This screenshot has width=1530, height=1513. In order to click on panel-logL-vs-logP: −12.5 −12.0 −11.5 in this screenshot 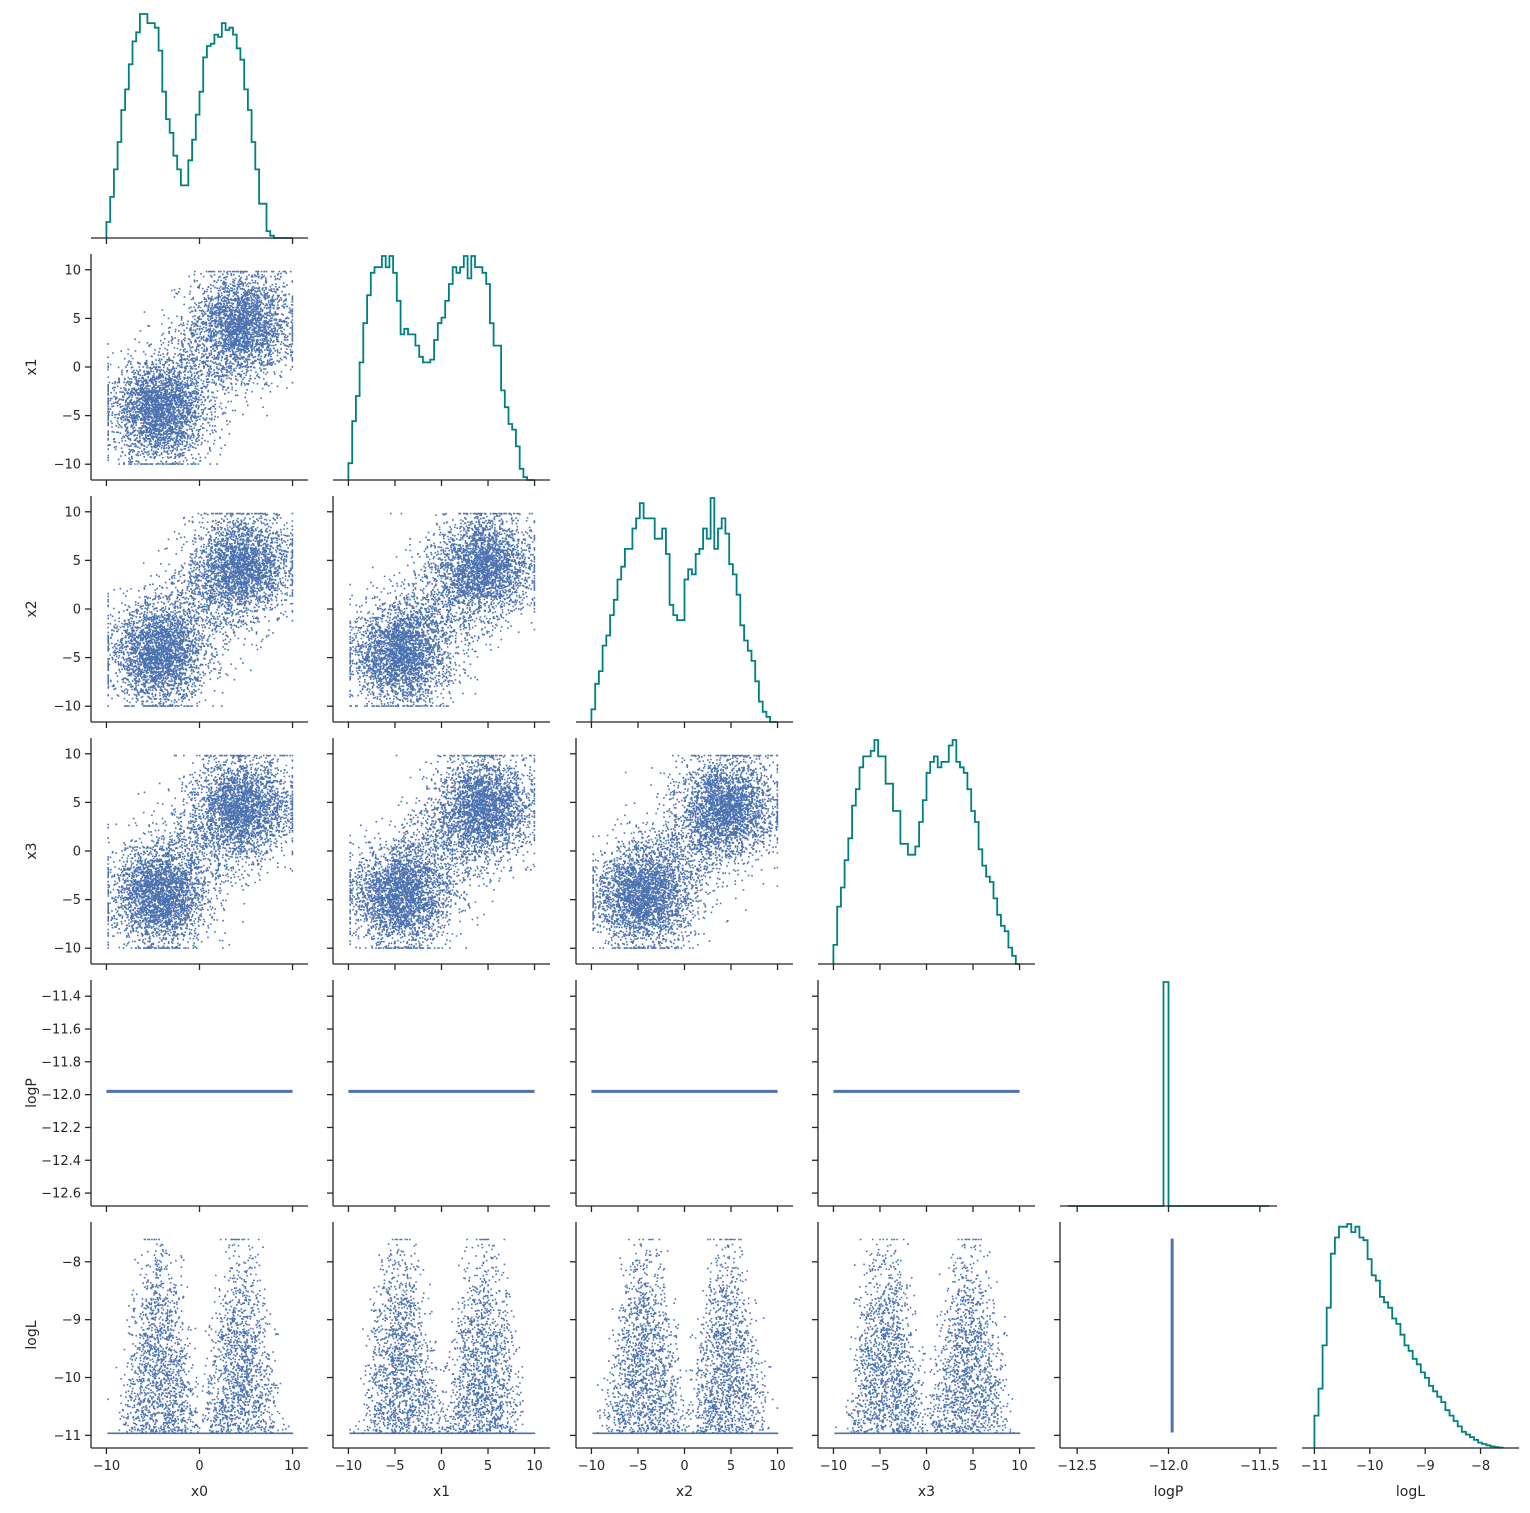, I will do `click(1167, 1348)`.